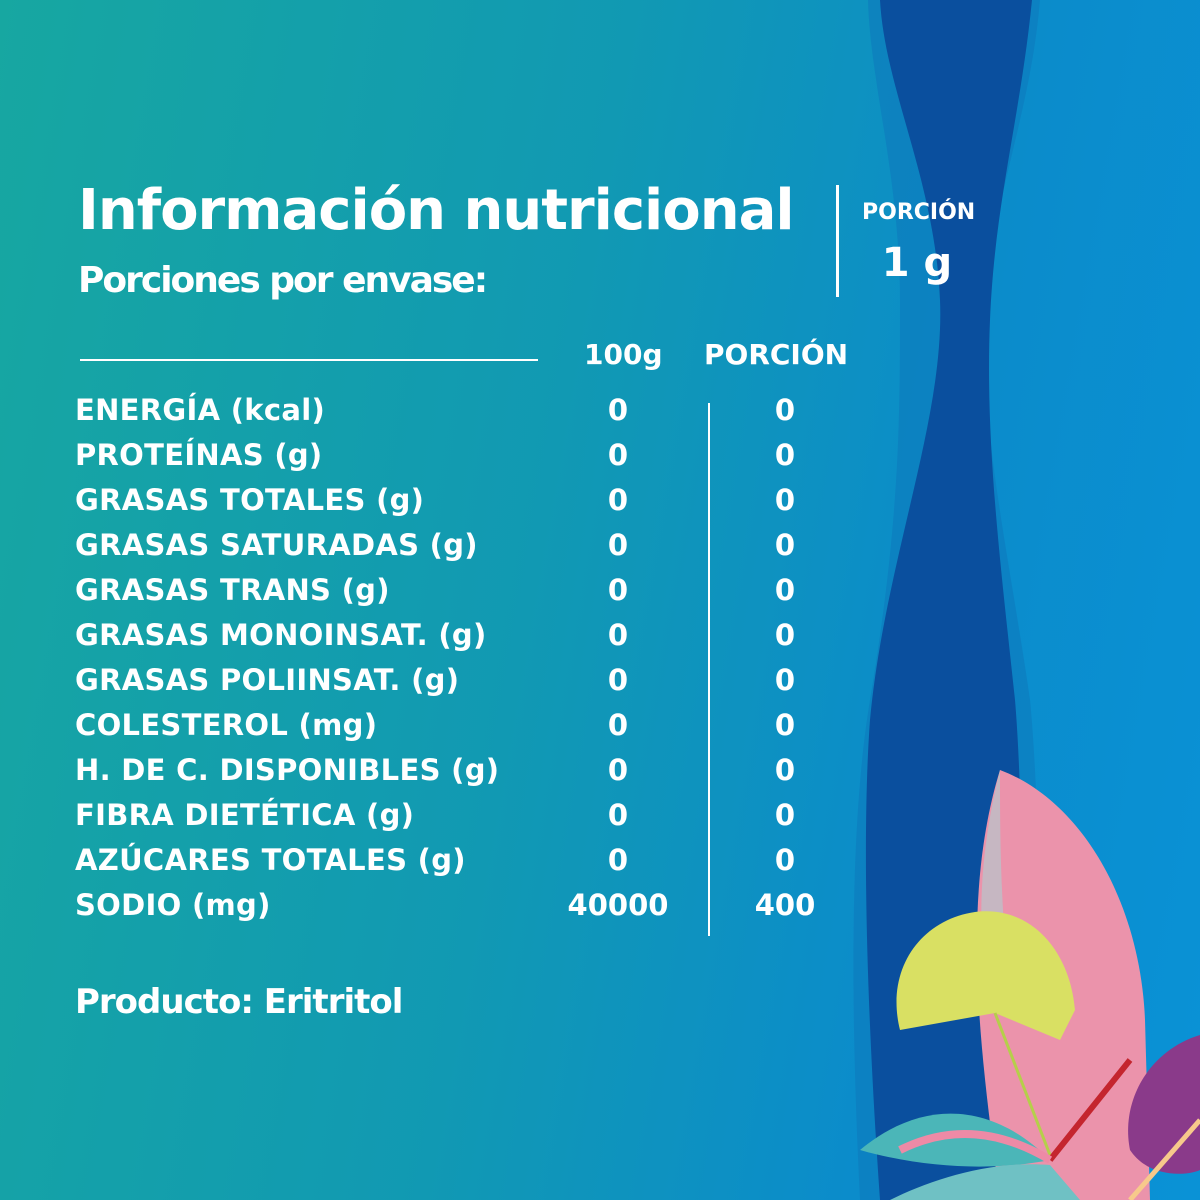  Describe the element at coordinates (309, 360) in the screenshot. I see `table-header-rule` at that location.